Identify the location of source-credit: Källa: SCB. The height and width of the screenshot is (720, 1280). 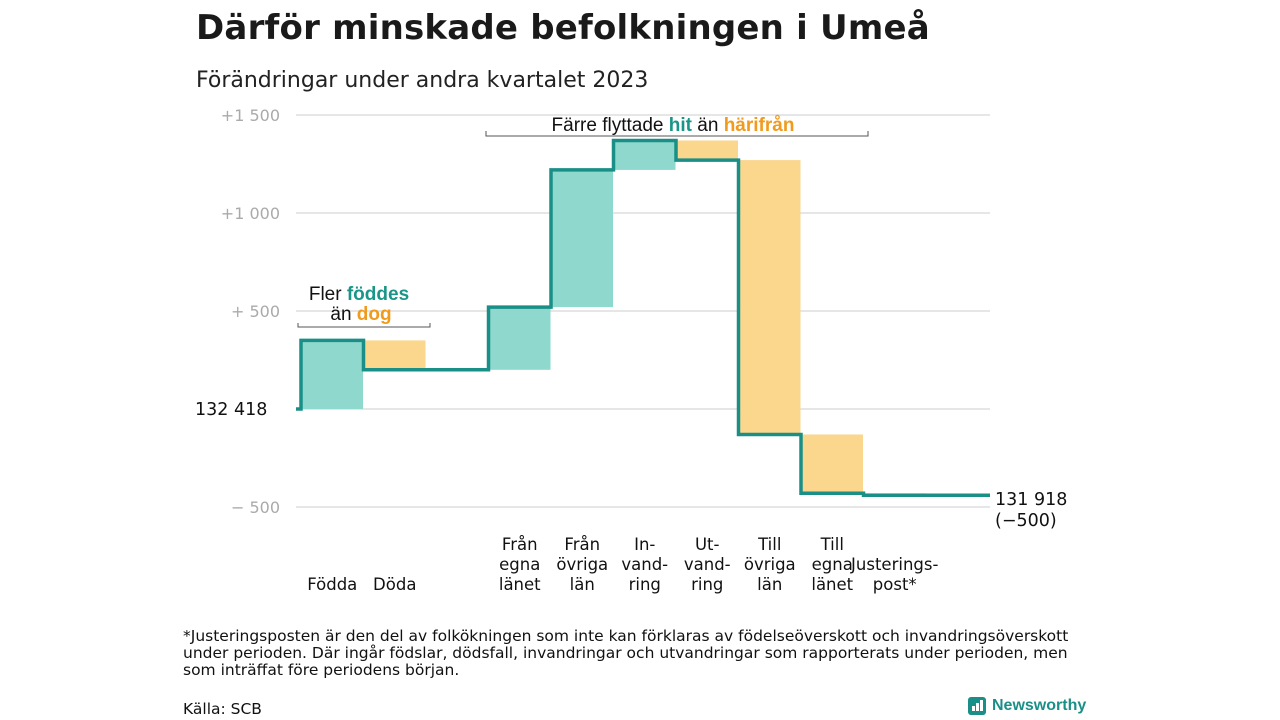
(222, 709).